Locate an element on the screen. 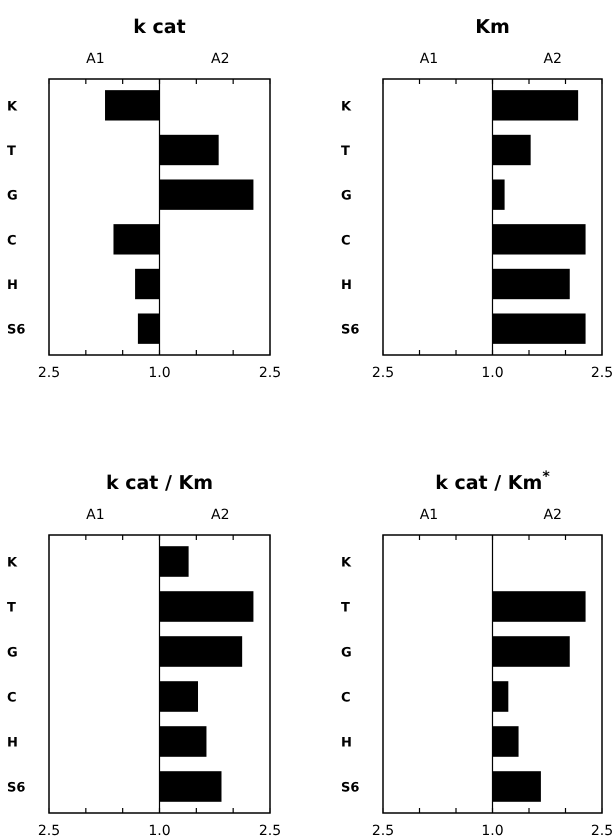  chart-title: Km is located at coordinates (492, 27).